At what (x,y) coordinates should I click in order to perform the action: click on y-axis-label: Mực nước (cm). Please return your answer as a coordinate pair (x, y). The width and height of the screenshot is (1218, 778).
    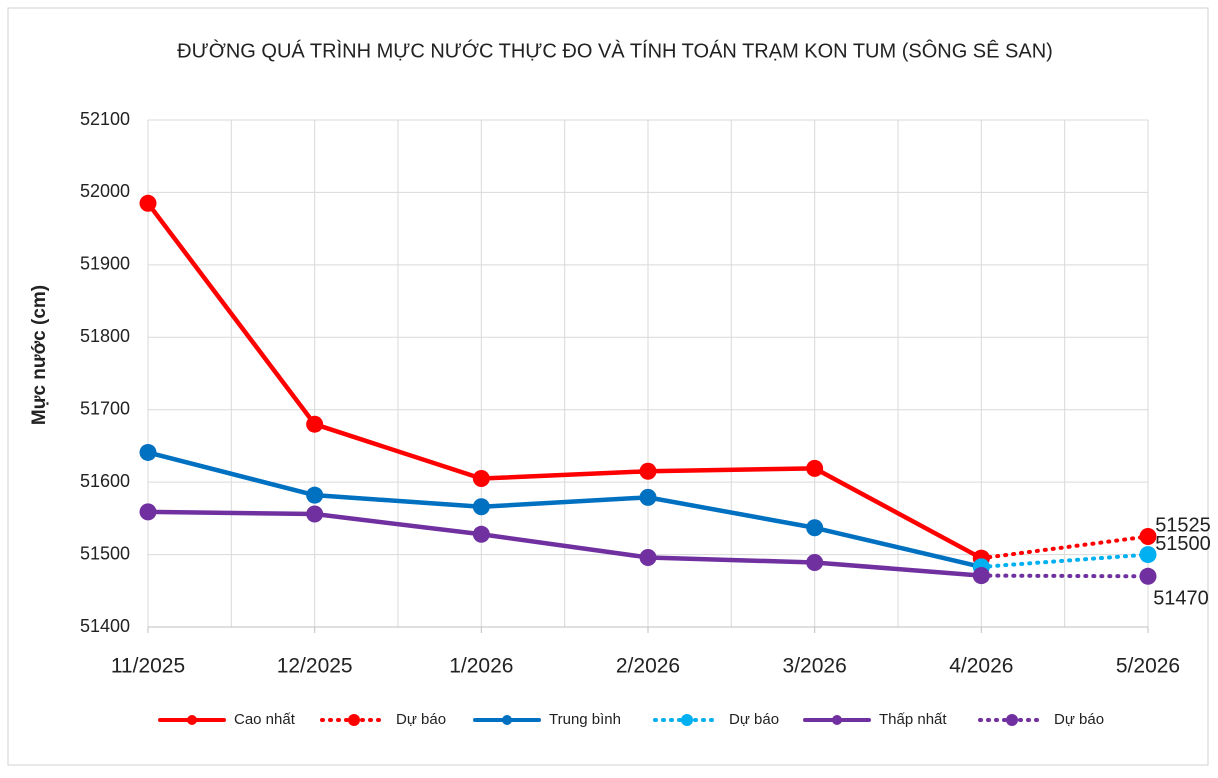
    Looking at the image, I should click on (39, 355).